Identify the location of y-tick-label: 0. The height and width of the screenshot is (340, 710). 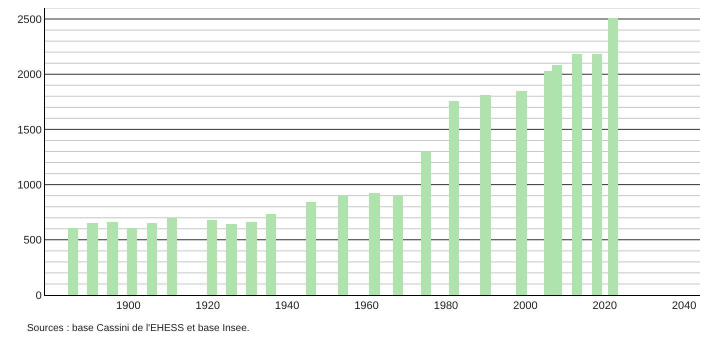
(39, 296).